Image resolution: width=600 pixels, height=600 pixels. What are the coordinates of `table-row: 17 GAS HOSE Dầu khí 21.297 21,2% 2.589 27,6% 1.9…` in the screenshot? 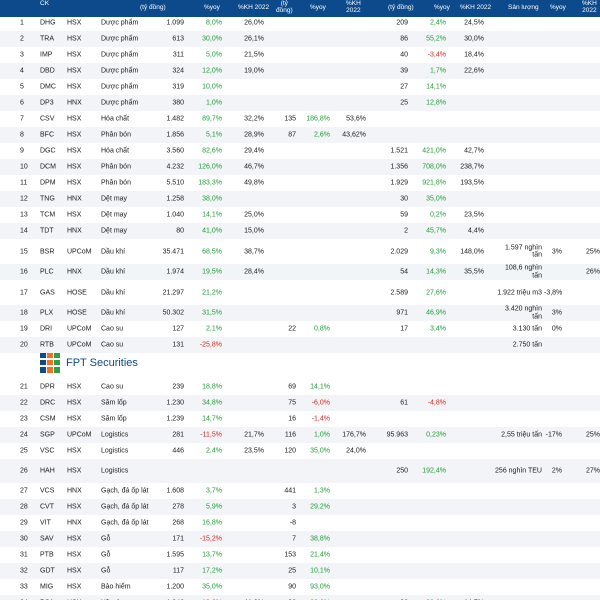 It's located at (300, 292).